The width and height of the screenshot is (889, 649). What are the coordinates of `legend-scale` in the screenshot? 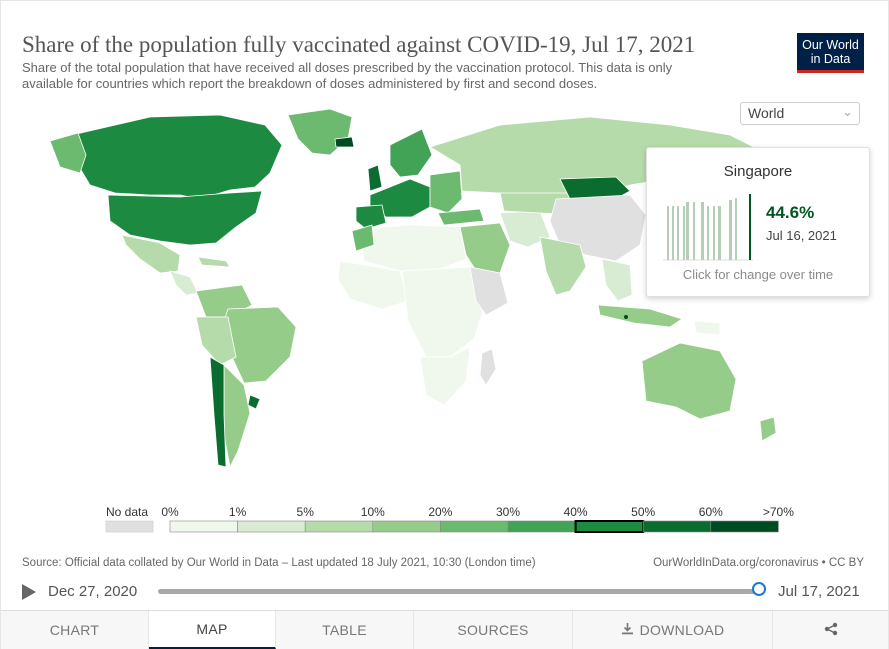 It's located at (442, 526).